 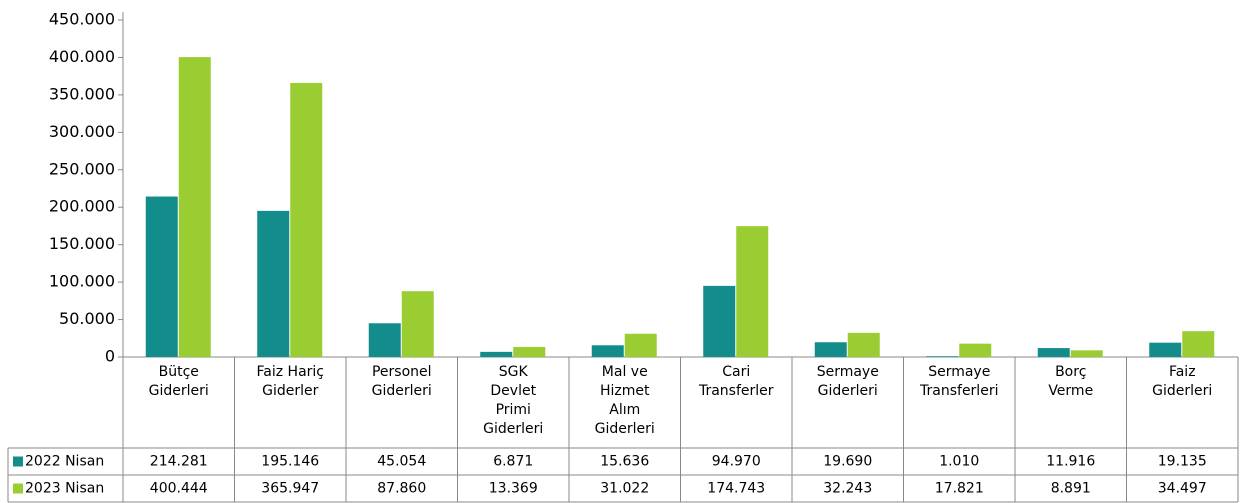 What do you see at coordinates (847, 462) in the screenshot?
I see `table-value: 19.690` at bounding box center [847, 462].